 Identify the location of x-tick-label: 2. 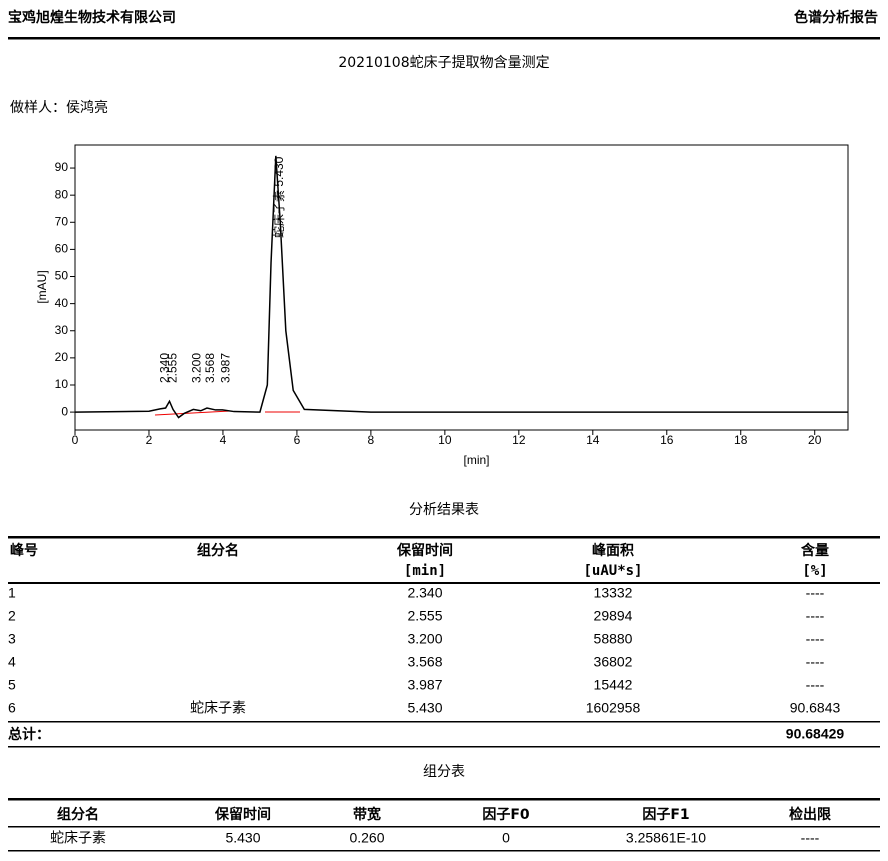
(149, 440).